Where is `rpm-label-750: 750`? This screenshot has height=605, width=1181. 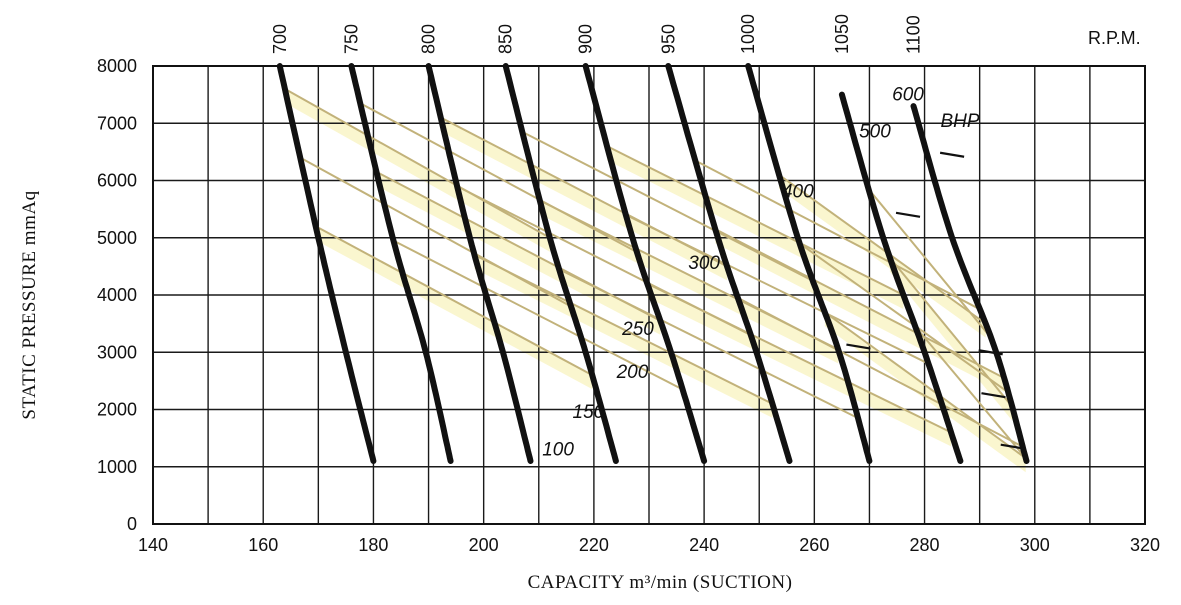 rpm-label-750: 750 is located at coordinates (351, 39).